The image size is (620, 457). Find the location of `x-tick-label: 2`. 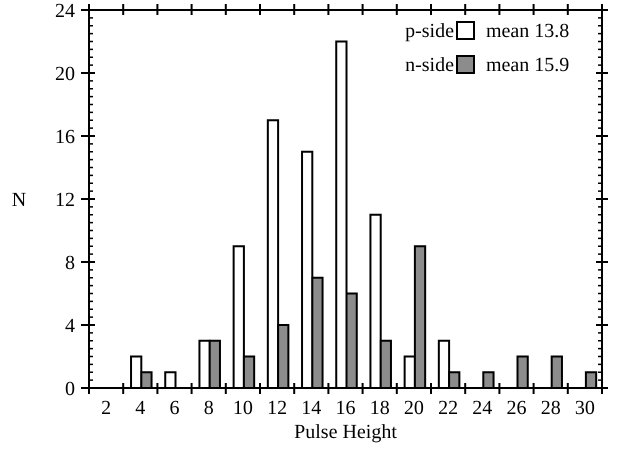

x-tick-label: 2 is located at coordinates (106, 408).